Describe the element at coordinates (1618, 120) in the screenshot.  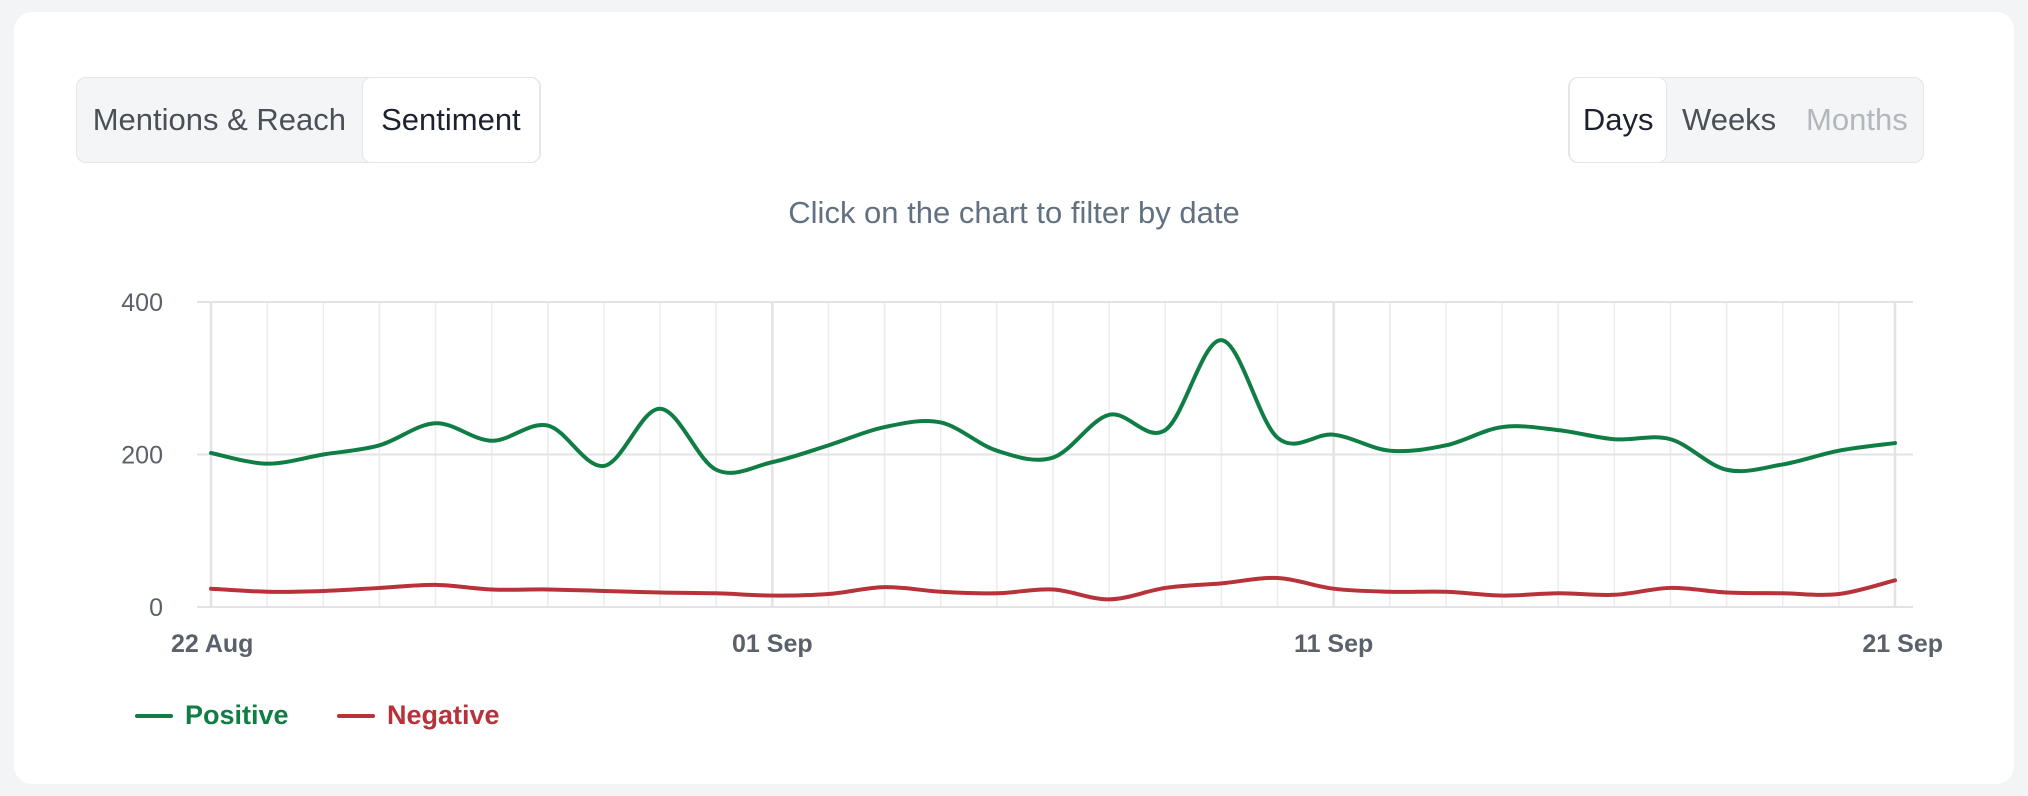
I see `period-days-button: Days` at that location.